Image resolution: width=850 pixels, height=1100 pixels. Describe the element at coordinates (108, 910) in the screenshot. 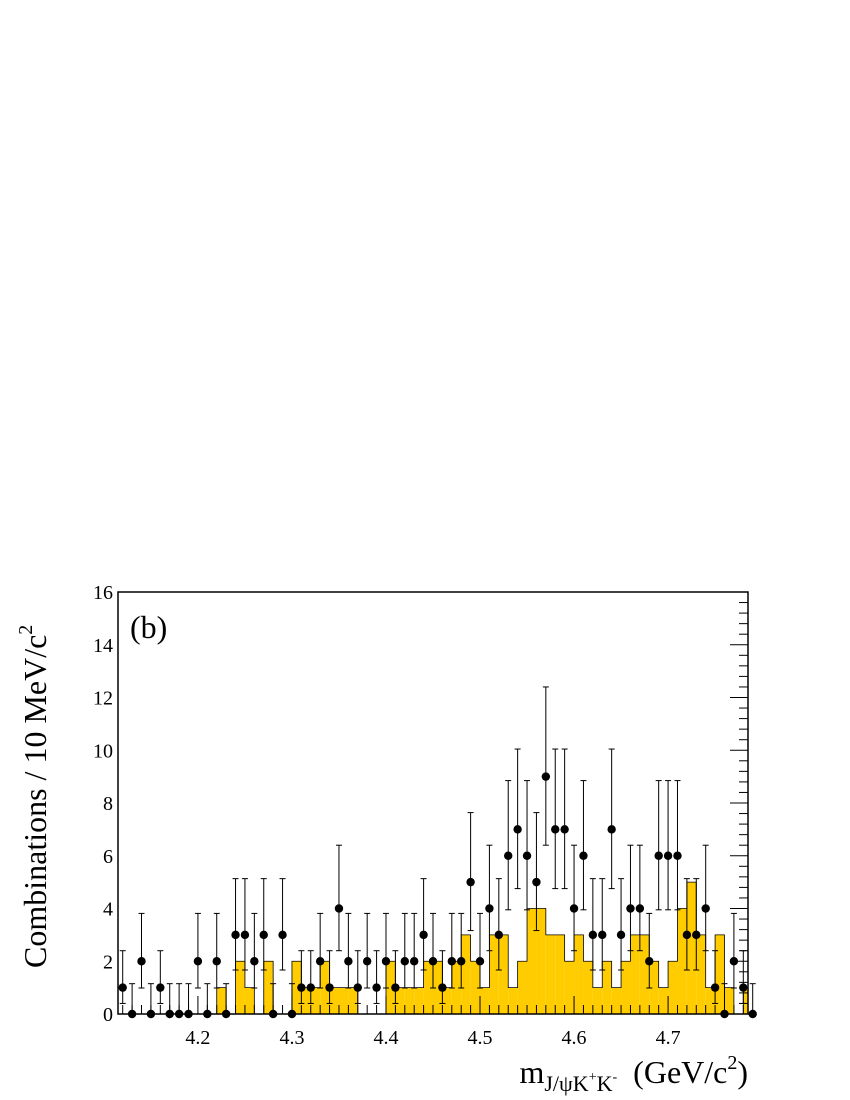

I see `y-tick-label: 4` at that location.